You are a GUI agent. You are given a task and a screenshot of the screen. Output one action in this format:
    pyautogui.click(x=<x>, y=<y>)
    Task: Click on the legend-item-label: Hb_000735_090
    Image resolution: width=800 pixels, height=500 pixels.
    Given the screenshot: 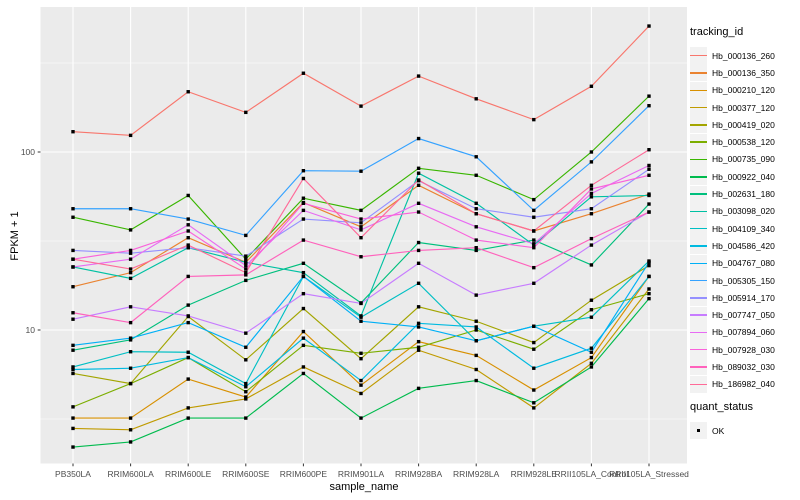 What is the action you would take?
    pyautogui.click(x=743, y=159)
    